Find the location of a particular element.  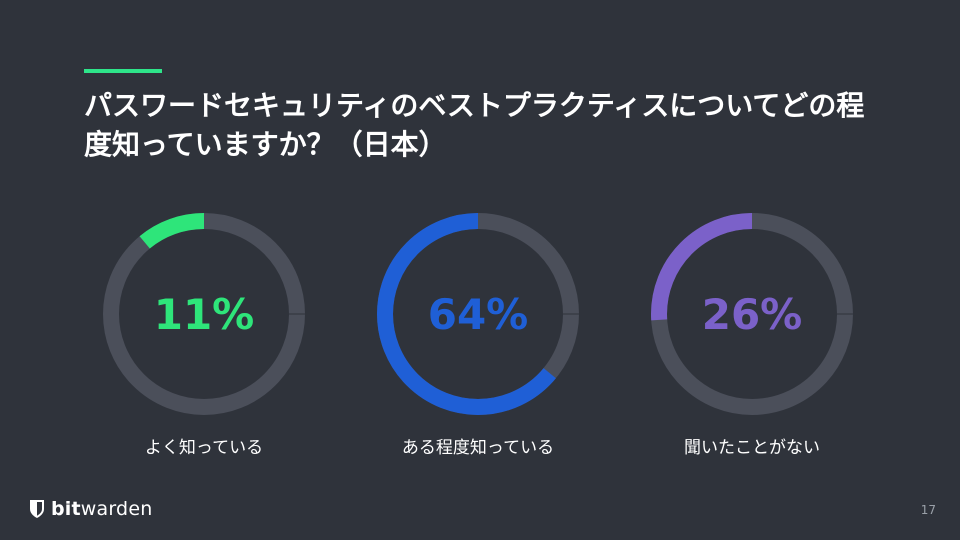

donut-value-1: 64% is located at coordinates (478, 314).